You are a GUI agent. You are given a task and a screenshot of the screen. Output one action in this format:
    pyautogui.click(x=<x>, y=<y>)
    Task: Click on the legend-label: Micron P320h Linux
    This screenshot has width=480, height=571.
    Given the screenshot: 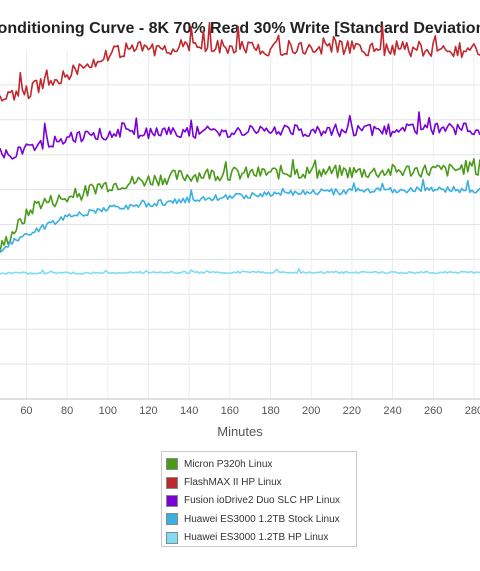 What is the action you would take?
    pyautogui.click(x=228, y=464)
    